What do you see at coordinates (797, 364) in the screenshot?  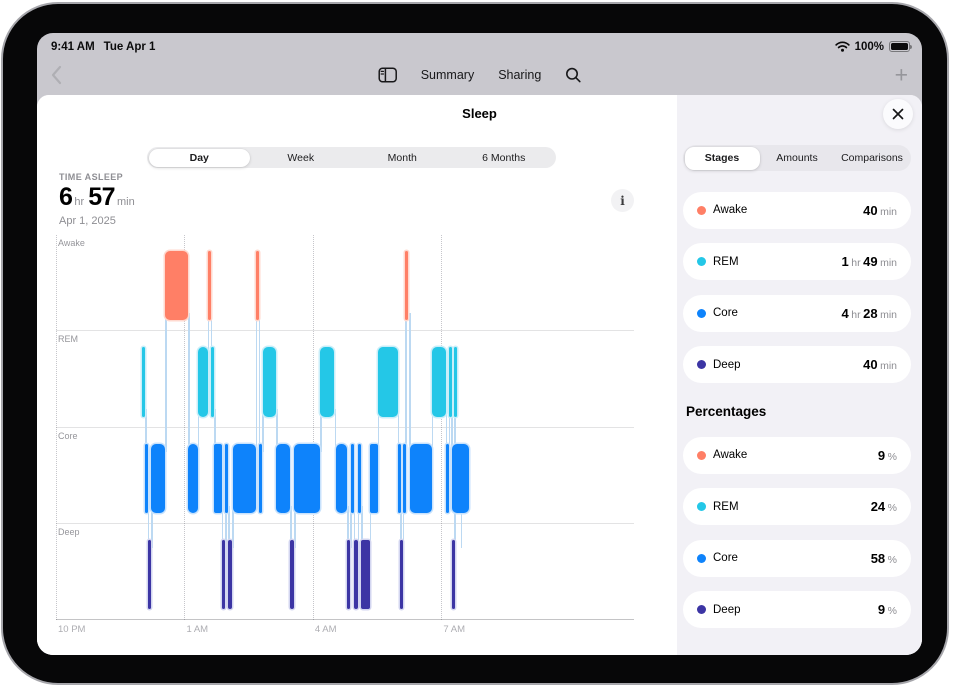 I see `stage-duration-row-deep: Deep 40 min` at bounding box center [797, 364].